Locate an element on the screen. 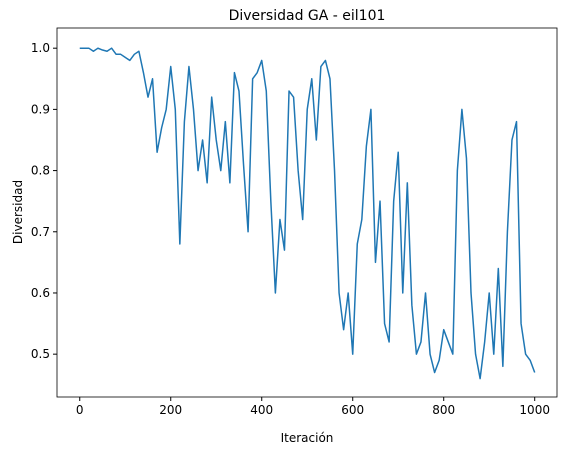  y-axis-label: Diversidad is located at coordinates (18, 212).